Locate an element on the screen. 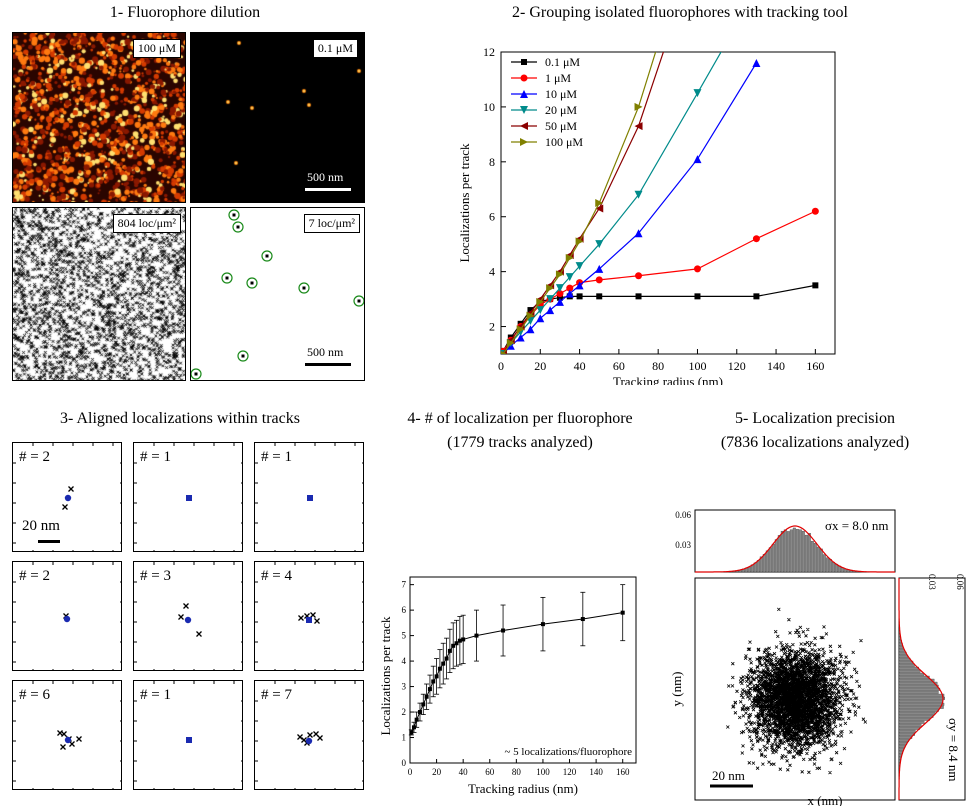 The height and width of the screenshot is (806, 970). chart2-ytick-label: 10 is located at coordinates (489, 107).